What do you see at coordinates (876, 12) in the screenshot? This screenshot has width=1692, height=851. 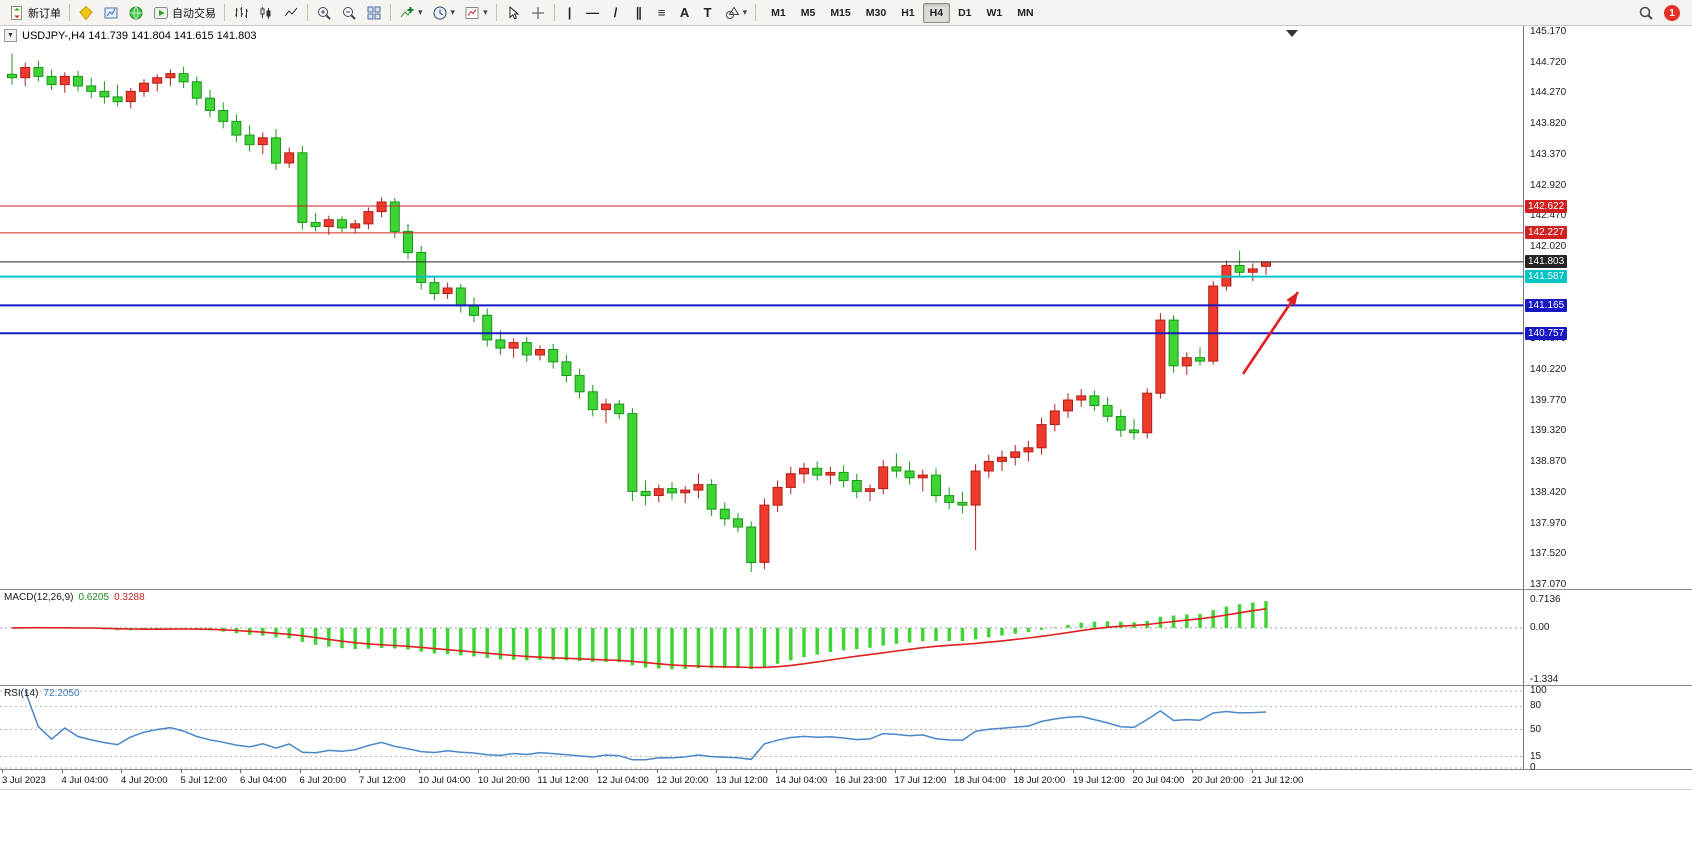 I see `timeframe-button-m30: M30` at bounding box center [876, 12].